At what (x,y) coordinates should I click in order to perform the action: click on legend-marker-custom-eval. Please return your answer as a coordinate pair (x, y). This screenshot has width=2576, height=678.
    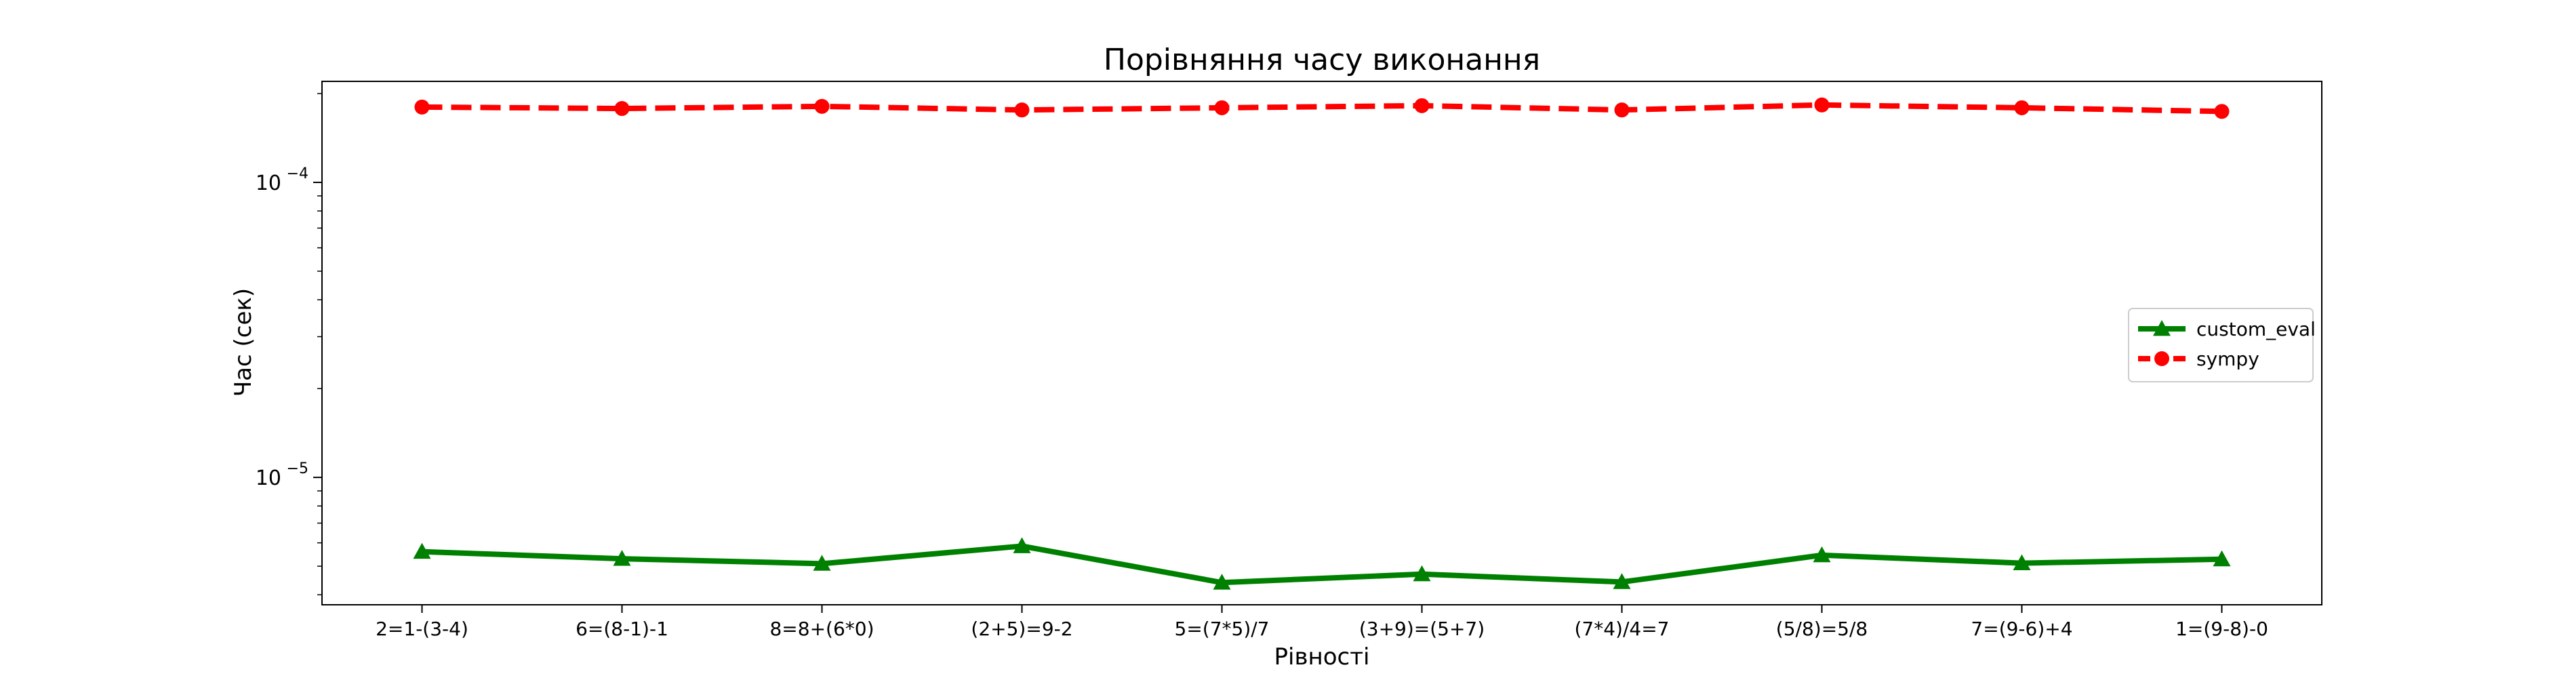
    Looking at the image, I should click on (2162, 328).